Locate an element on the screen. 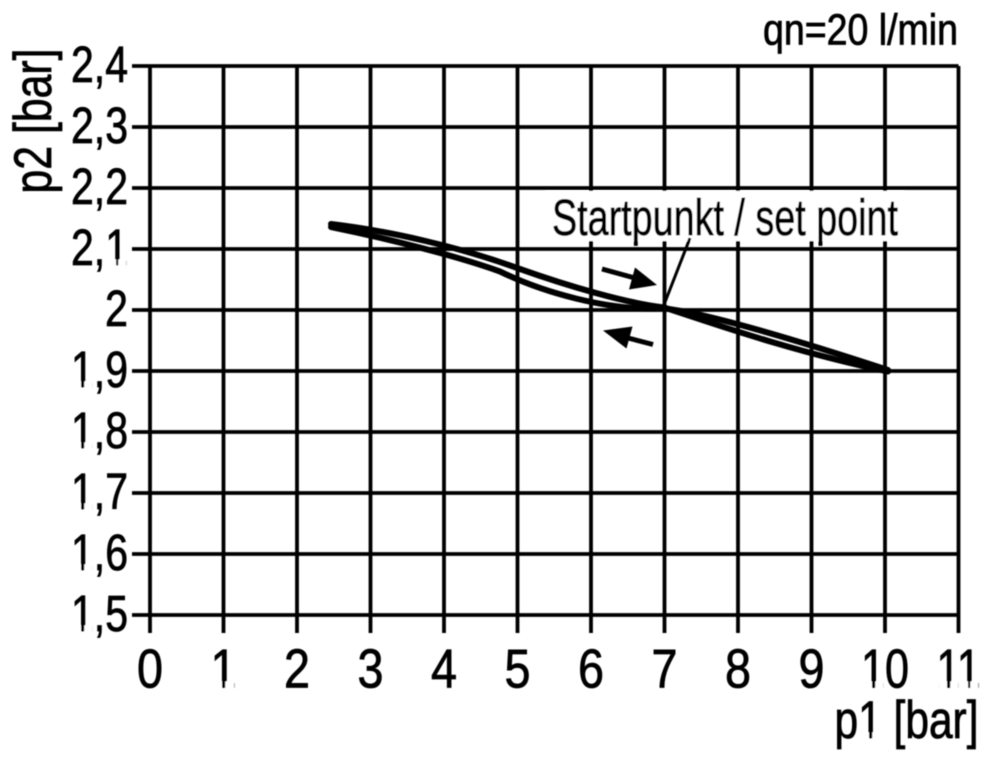 This screenshot has height=764, width=1000. svg-text: 8 is located at coordinates (738, 669).